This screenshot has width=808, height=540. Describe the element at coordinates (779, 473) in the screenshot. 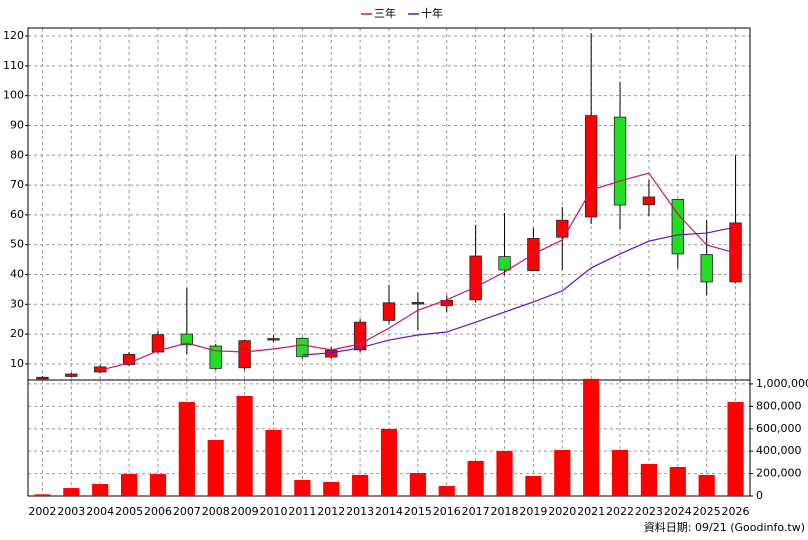

I see `y2-tick-label: 200,000` at that location.